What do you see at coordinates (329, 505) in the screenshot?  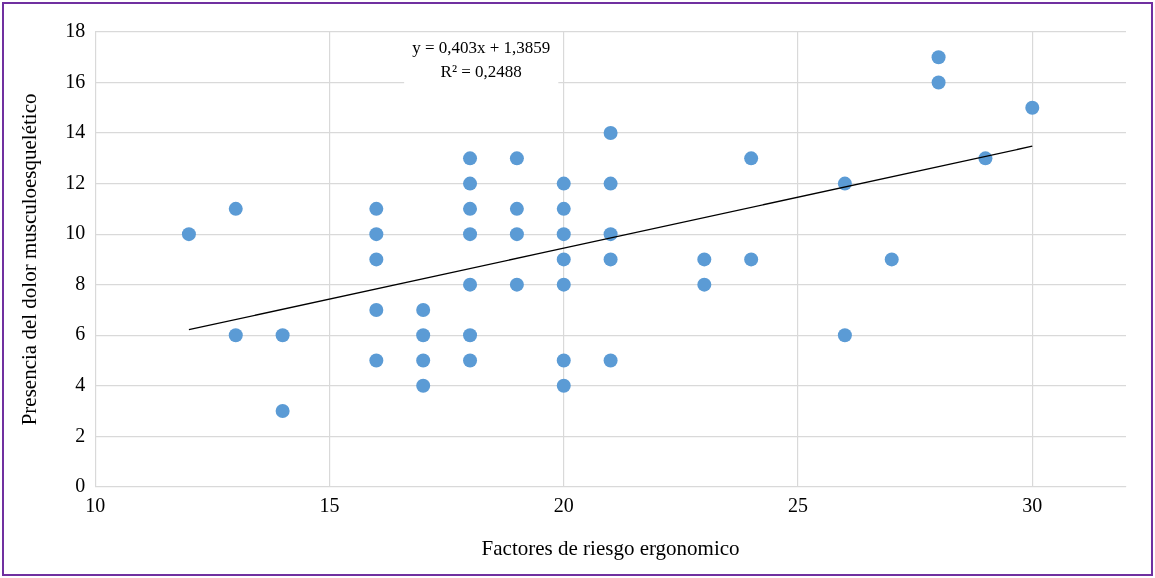 I see `x-tick-label: 15` at bounding box center [329, 505].